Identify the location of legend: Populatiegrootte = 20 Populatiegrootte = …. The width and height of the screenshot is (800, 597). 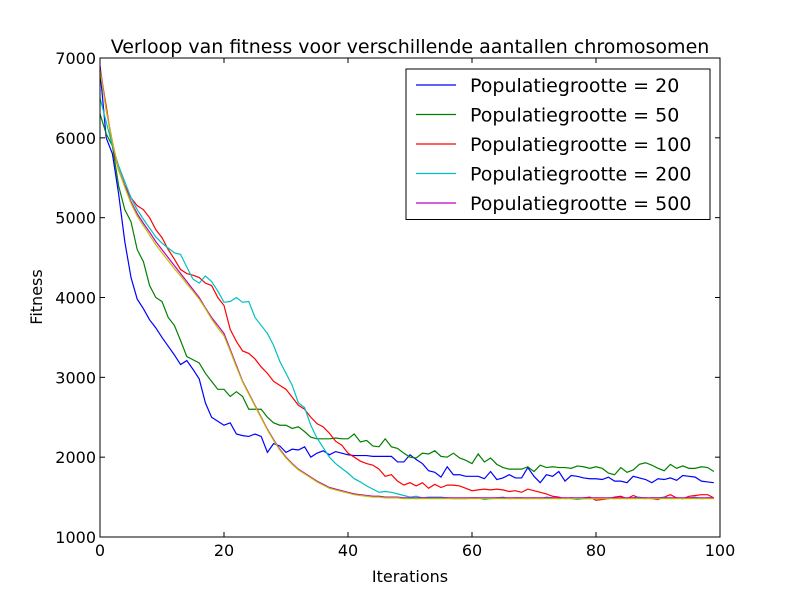
(558, 144).